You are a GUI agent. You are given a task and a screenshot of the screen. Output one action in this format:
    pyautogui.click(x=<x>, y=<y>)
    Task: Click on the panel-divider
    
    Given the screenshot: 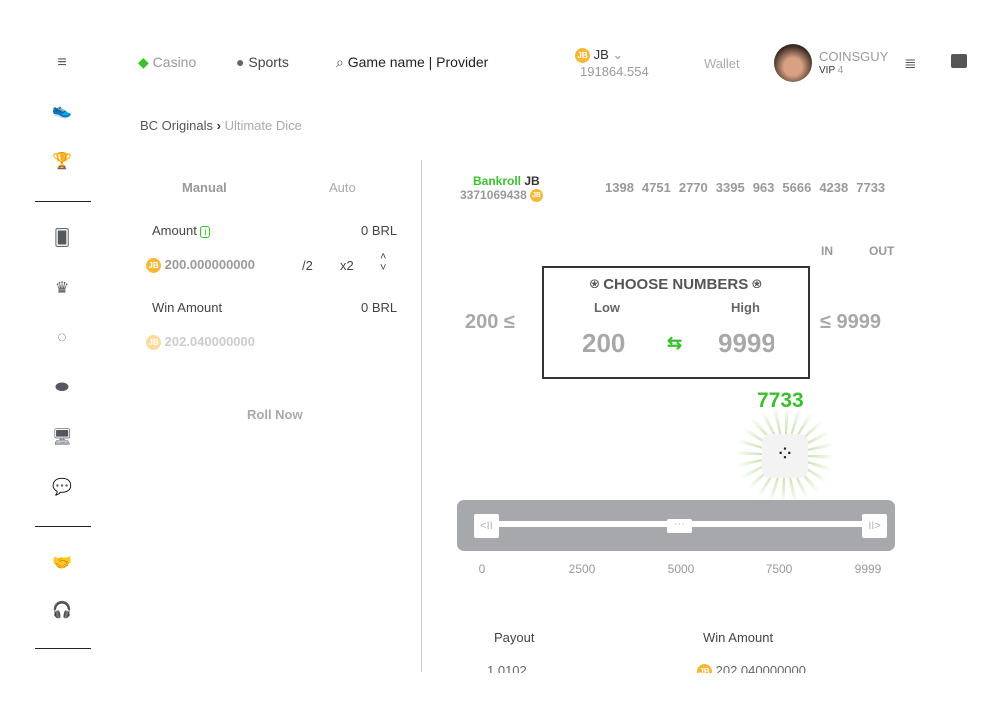 What is the action you would take?
    pyautogui.click(x=421, y=416)
    